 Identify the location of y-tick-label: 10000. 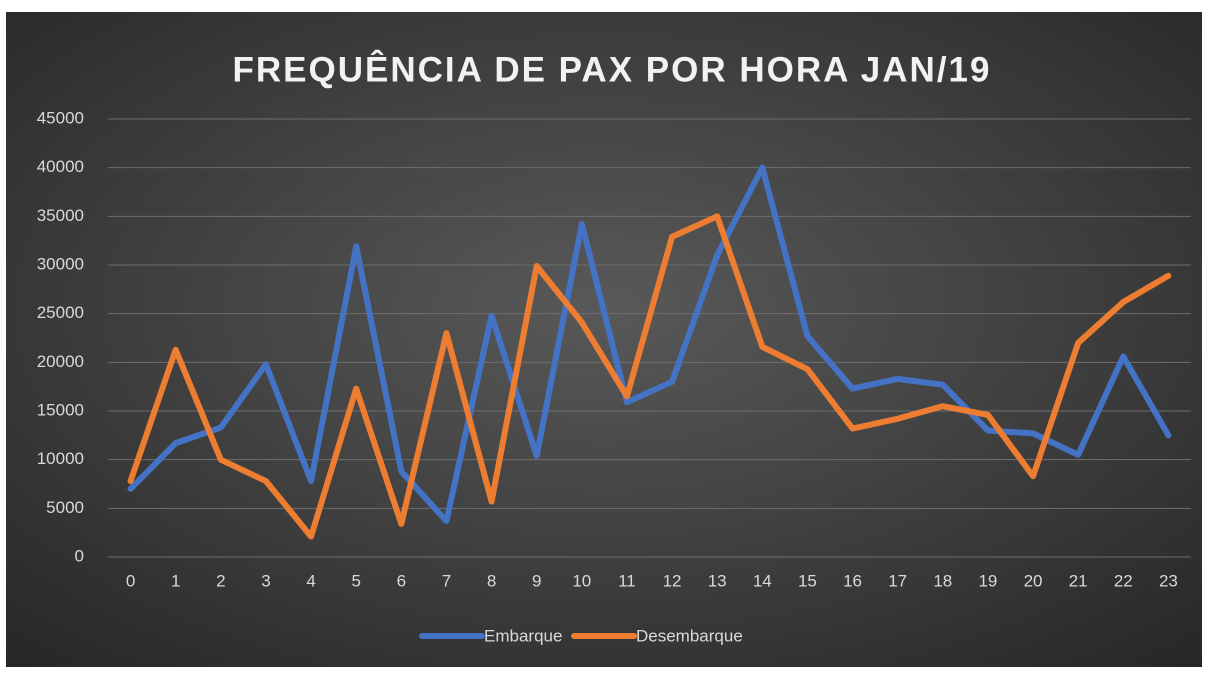
(60, 458).